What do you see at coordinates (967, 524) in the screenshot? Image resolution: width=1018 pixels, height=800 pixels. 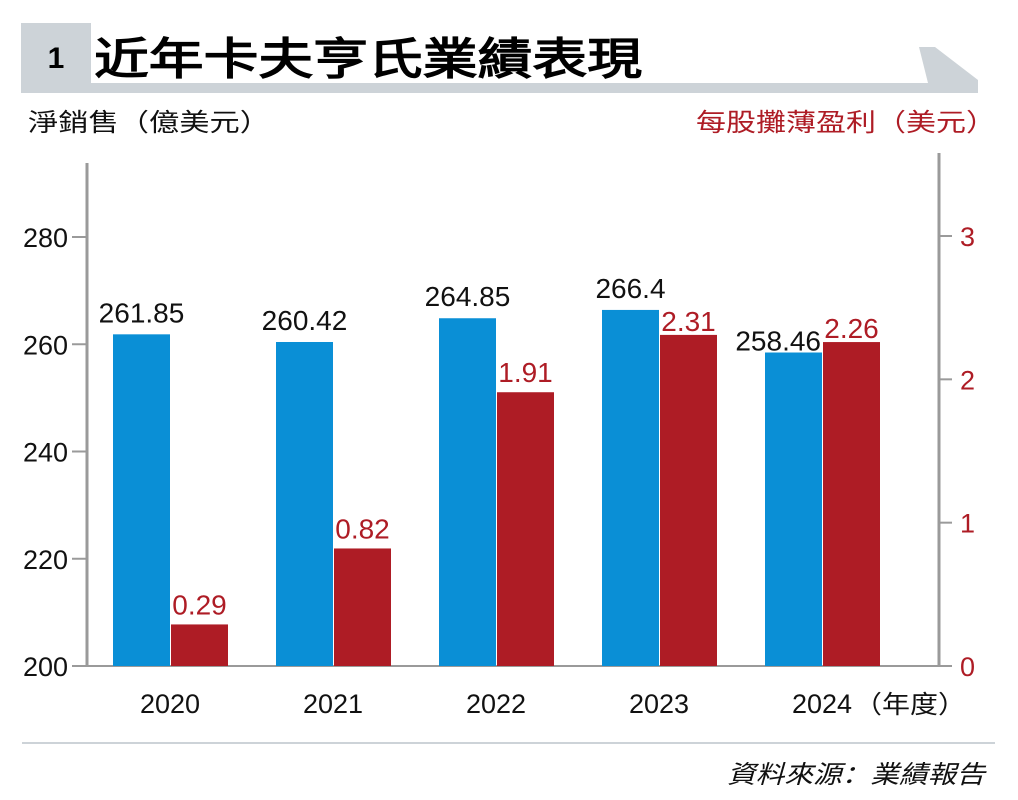 I see `right-tick-label: 1` at bounding box center [967, 524].